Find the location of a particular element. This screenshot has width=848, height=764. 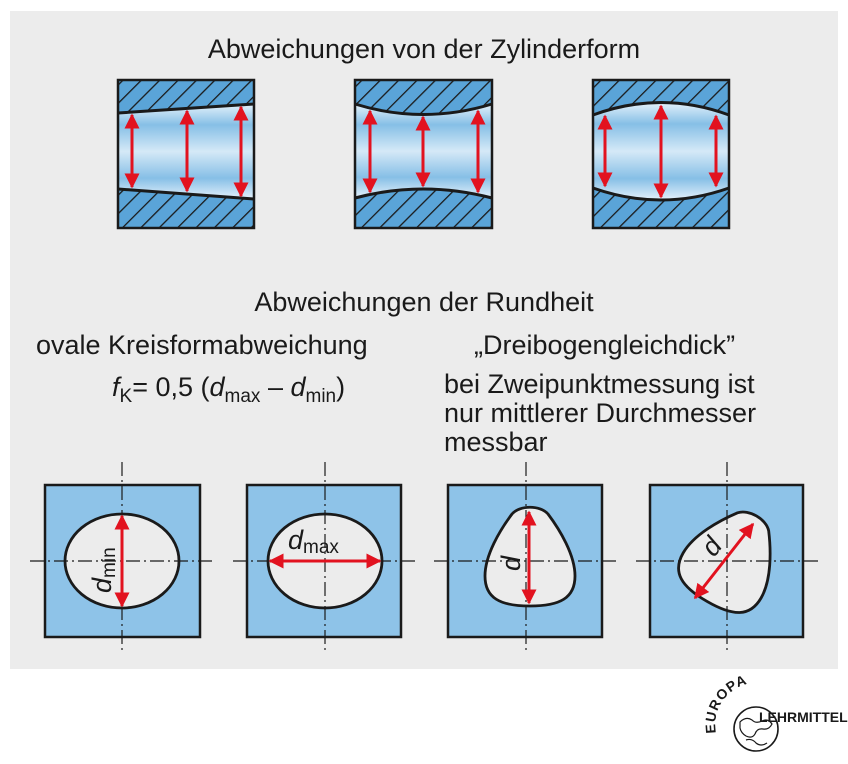

dmin-label: dmin is located at coordinates (103, 570).